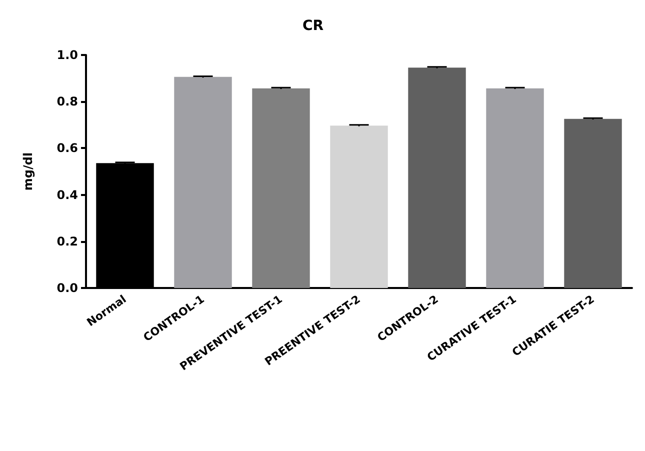 The width and height of the screenshot is (645, 451). What do you see at coordinates (67, 288) in the screenshot?
I see `y-tick-label: 0.0` at bounding box center [67, 288].